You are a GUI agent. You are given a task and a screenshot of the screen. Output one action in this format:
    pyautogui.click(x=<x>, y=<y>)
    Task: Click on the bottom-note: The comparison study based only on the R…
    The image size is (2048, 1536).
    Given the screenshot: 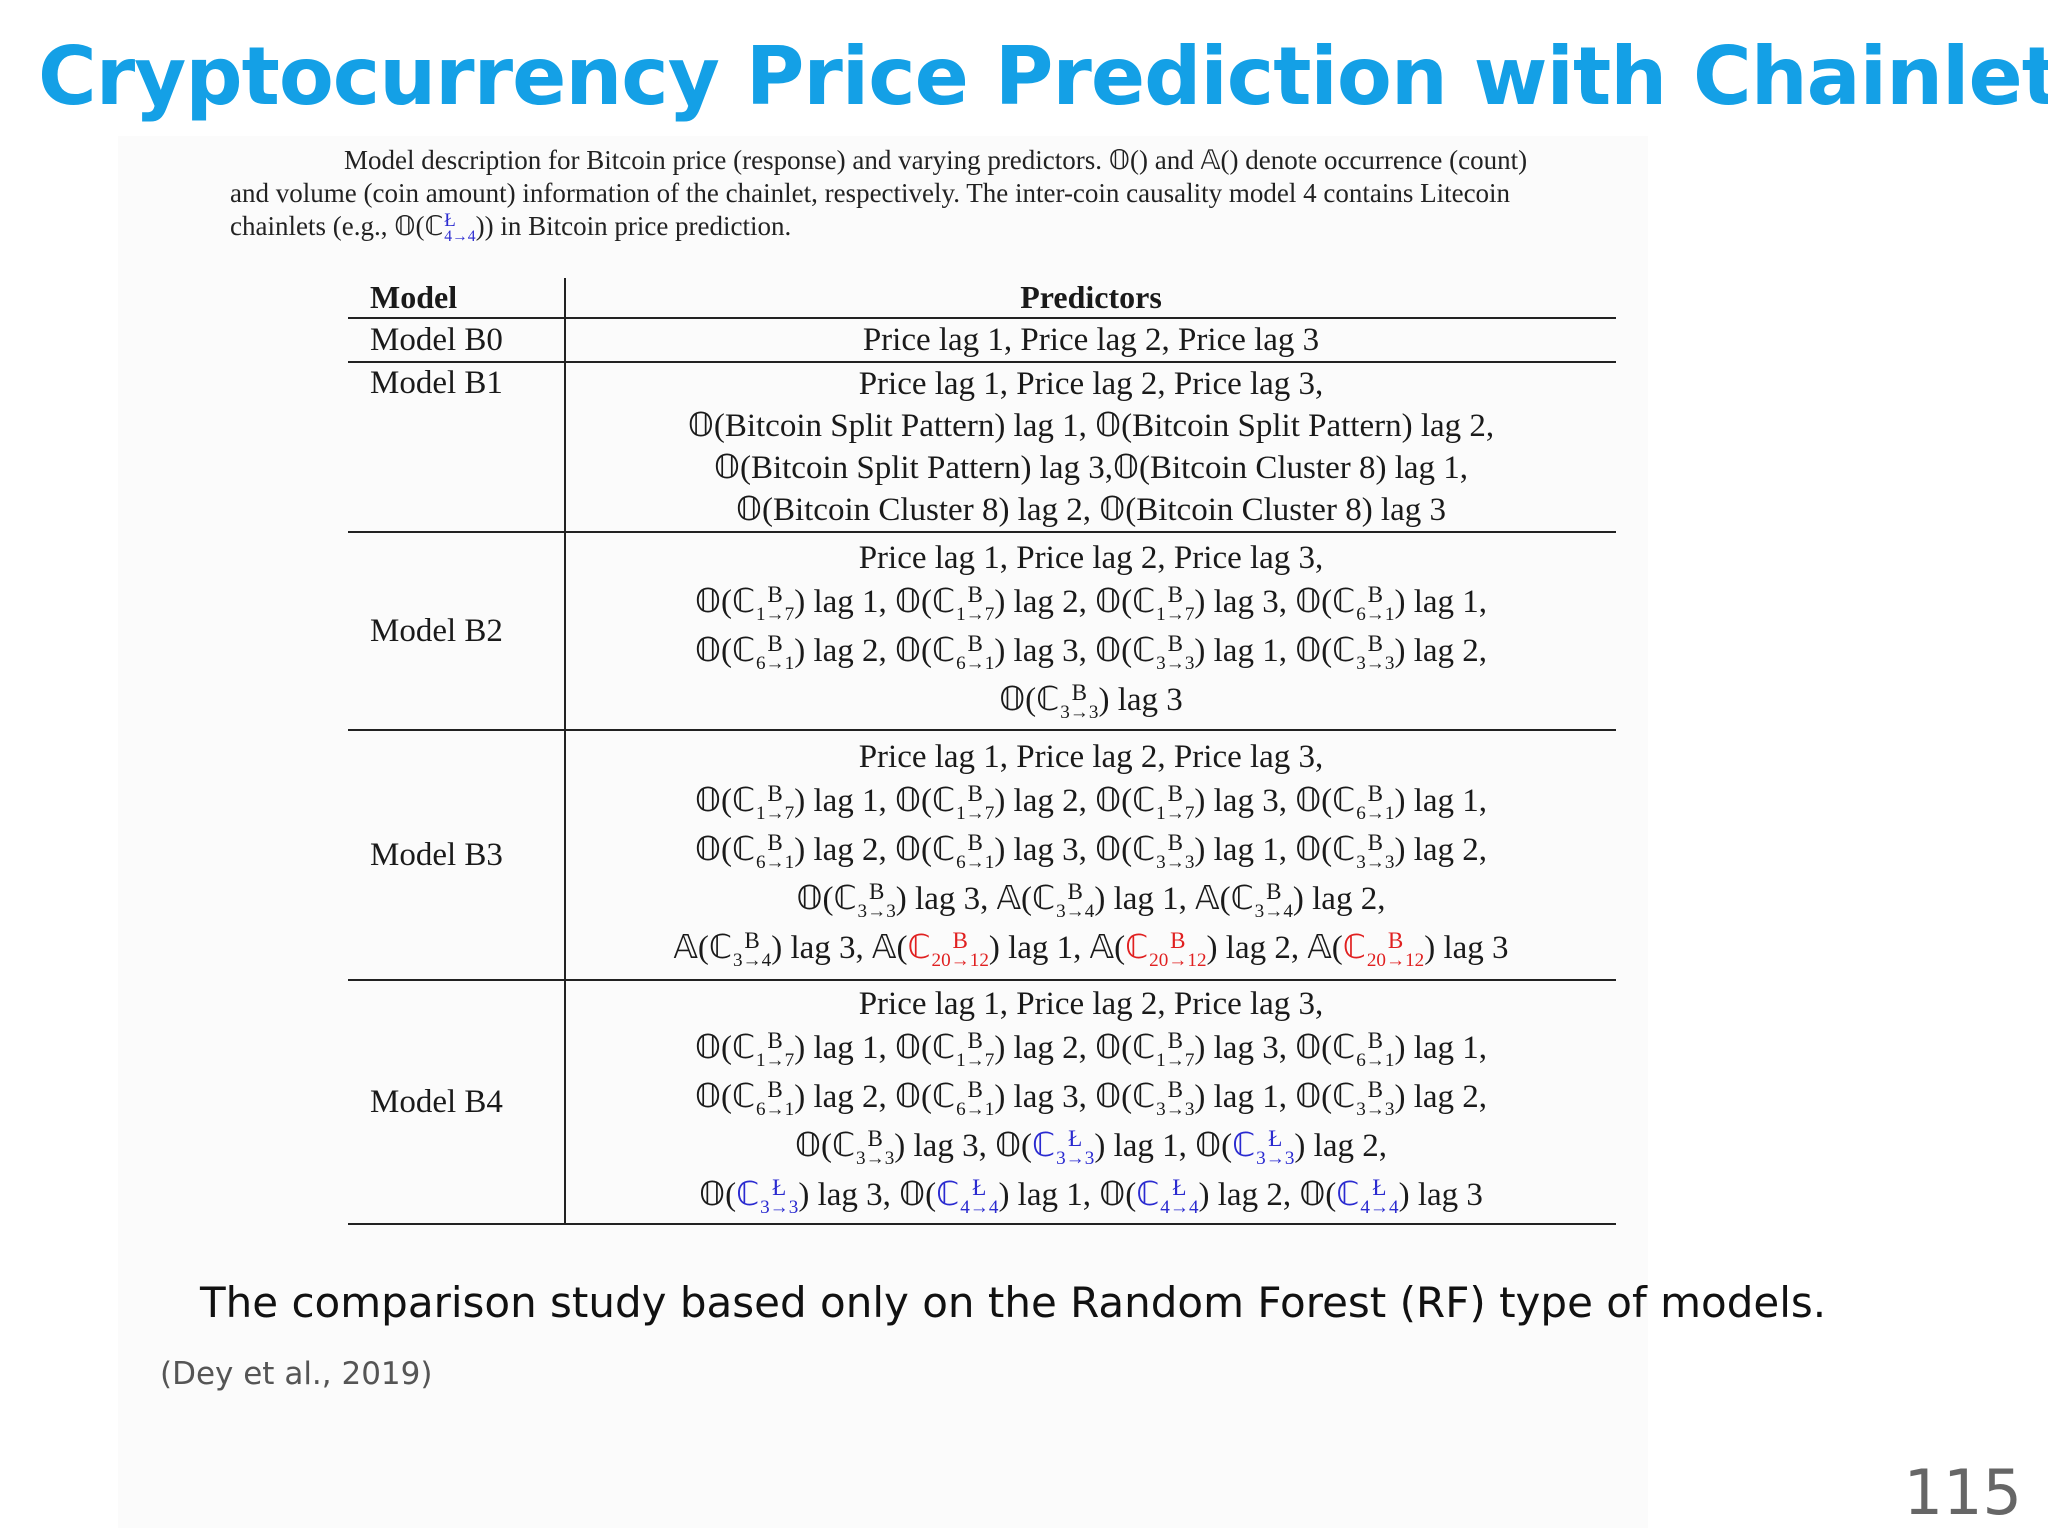 What is the action you would take?
    pyautogui.click(x=1013, y=1302)
    